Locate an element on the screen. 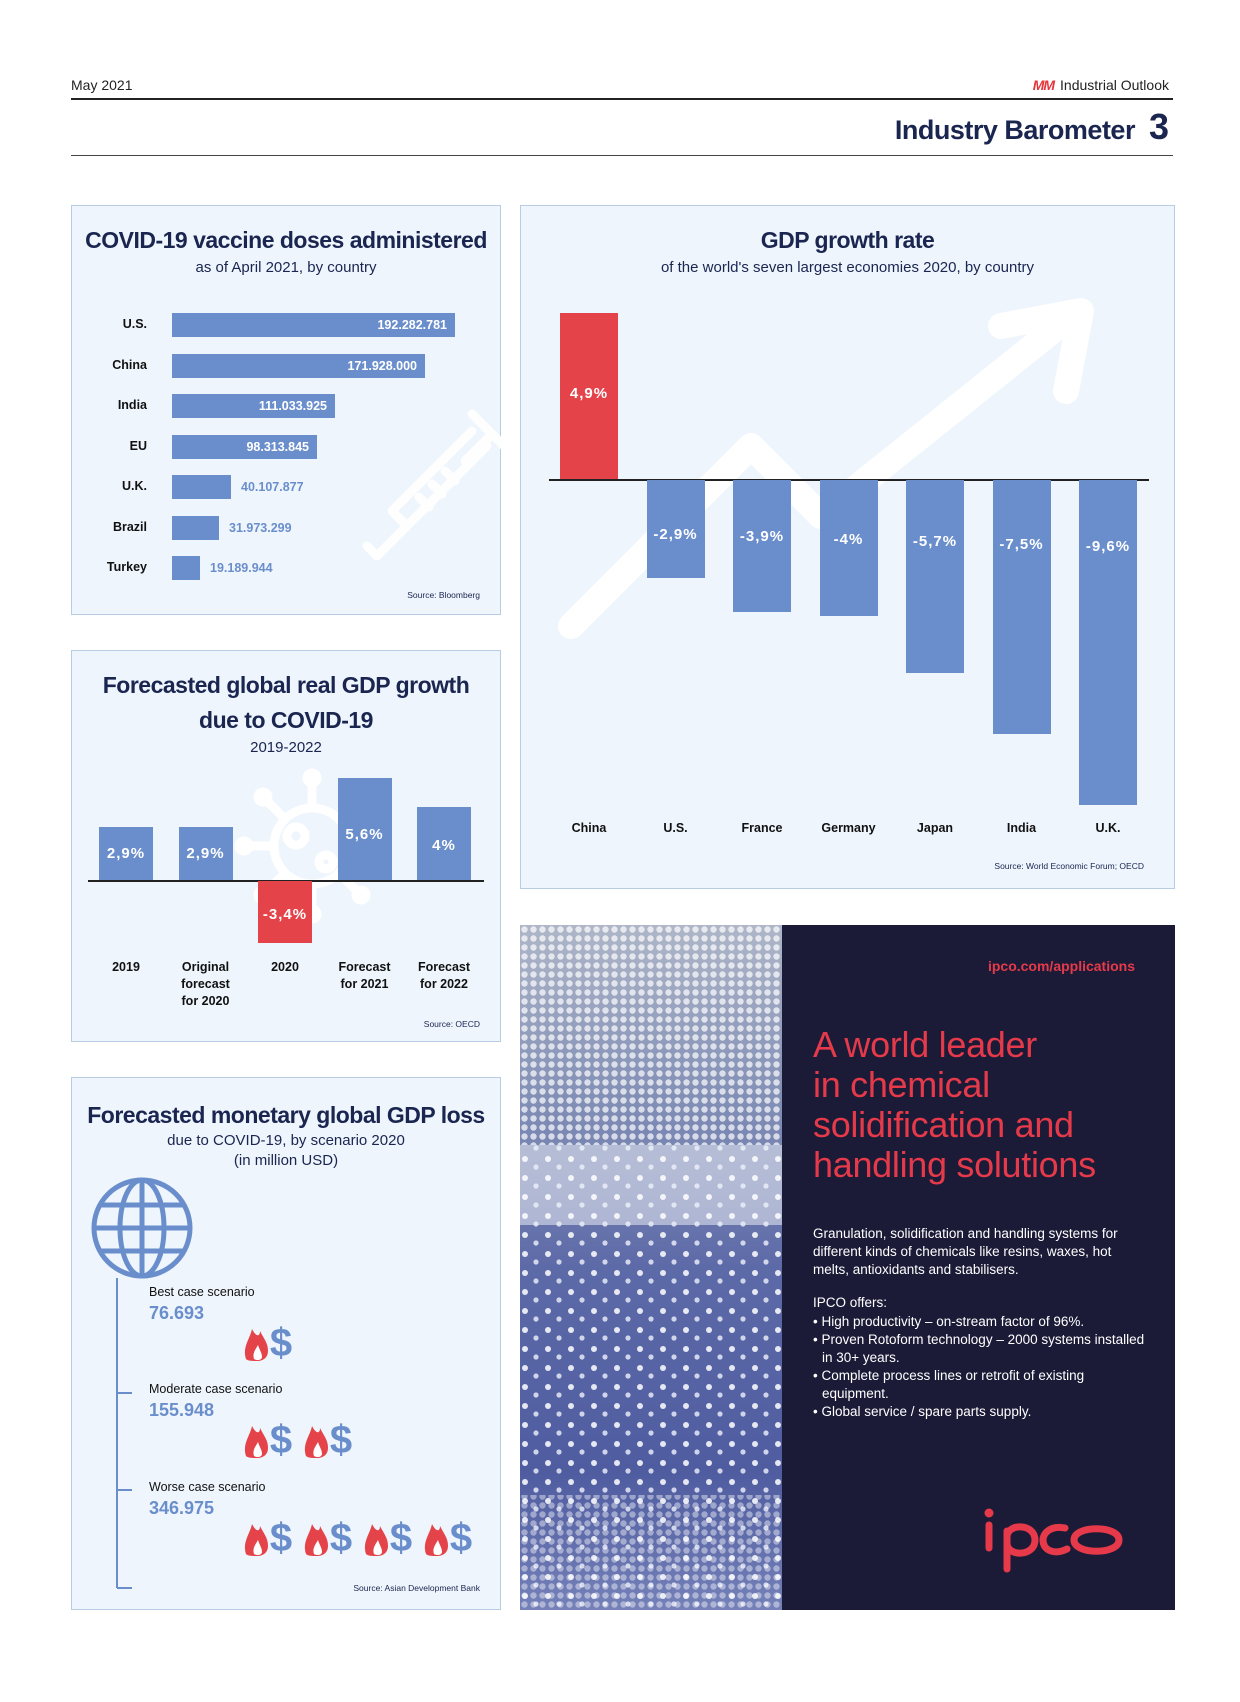 This screenshot has width=1240, height=1702. source-note: Source: OECD is located at coordinates (451, 1024).